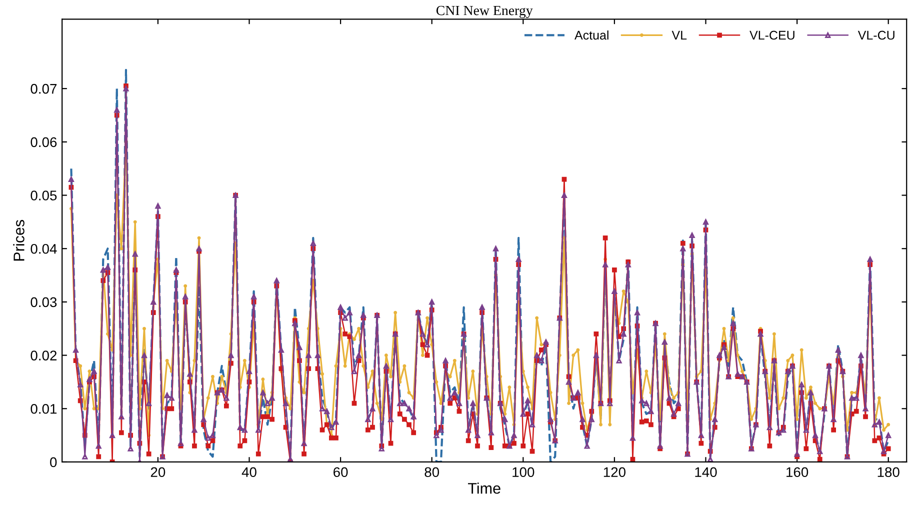  What do you see at coordinates (43, 142) in the screenshot?
I see `y-tick-label: 0.06` at bounding box center [43, 142].